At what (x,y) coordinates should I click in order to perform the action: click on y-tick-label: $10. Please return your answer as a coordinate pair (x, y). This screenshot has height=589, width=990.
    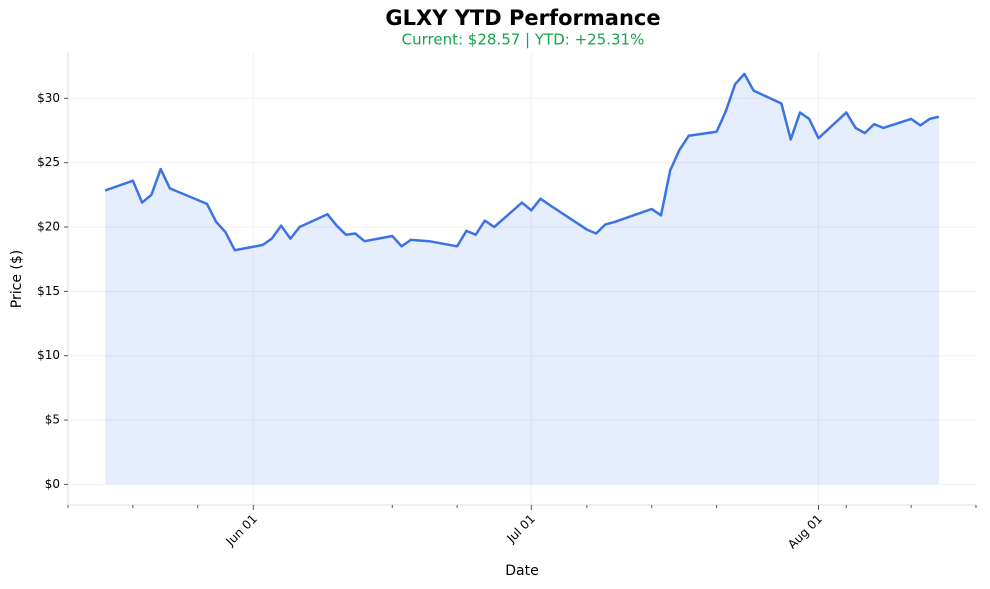
    Looking at the image, I should click on (48, 355).